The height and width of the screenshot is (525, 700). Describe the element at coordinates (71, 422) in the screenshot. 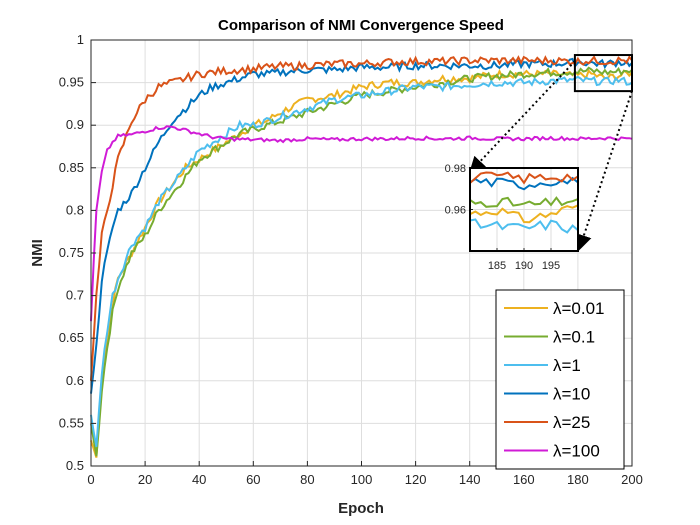

I see `y-tick-label: 0.55` at that location.